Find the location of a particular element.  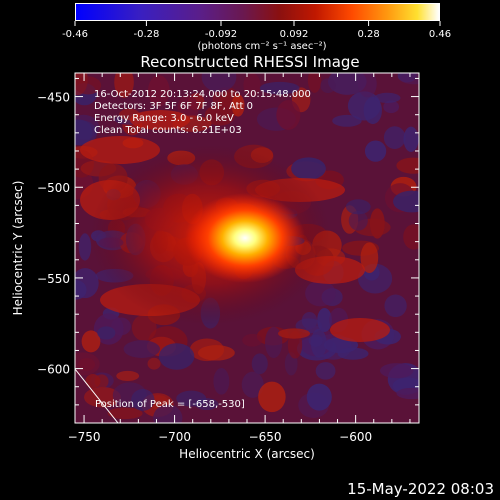

annotation-line: Clean Total counts: 6.21E+03 is located at coordinates (168, 130).